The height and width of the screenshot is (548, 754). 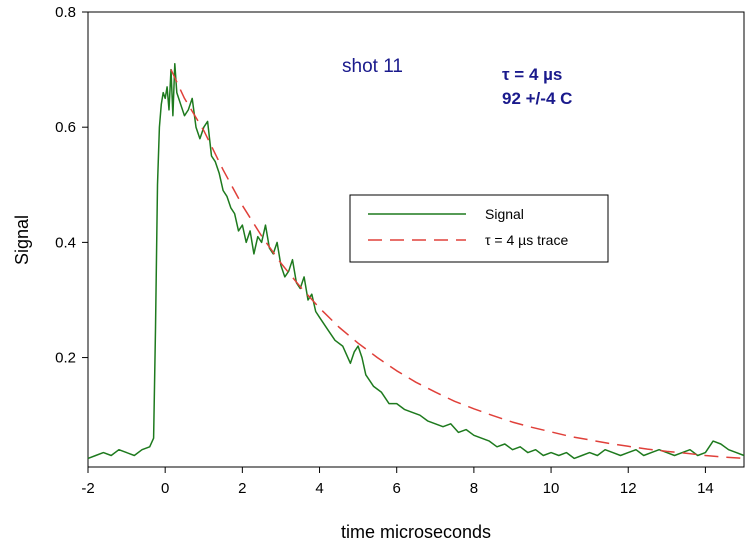 I want to click on annotation-tau: τ = 4 µs, so click(x=532, y=74).